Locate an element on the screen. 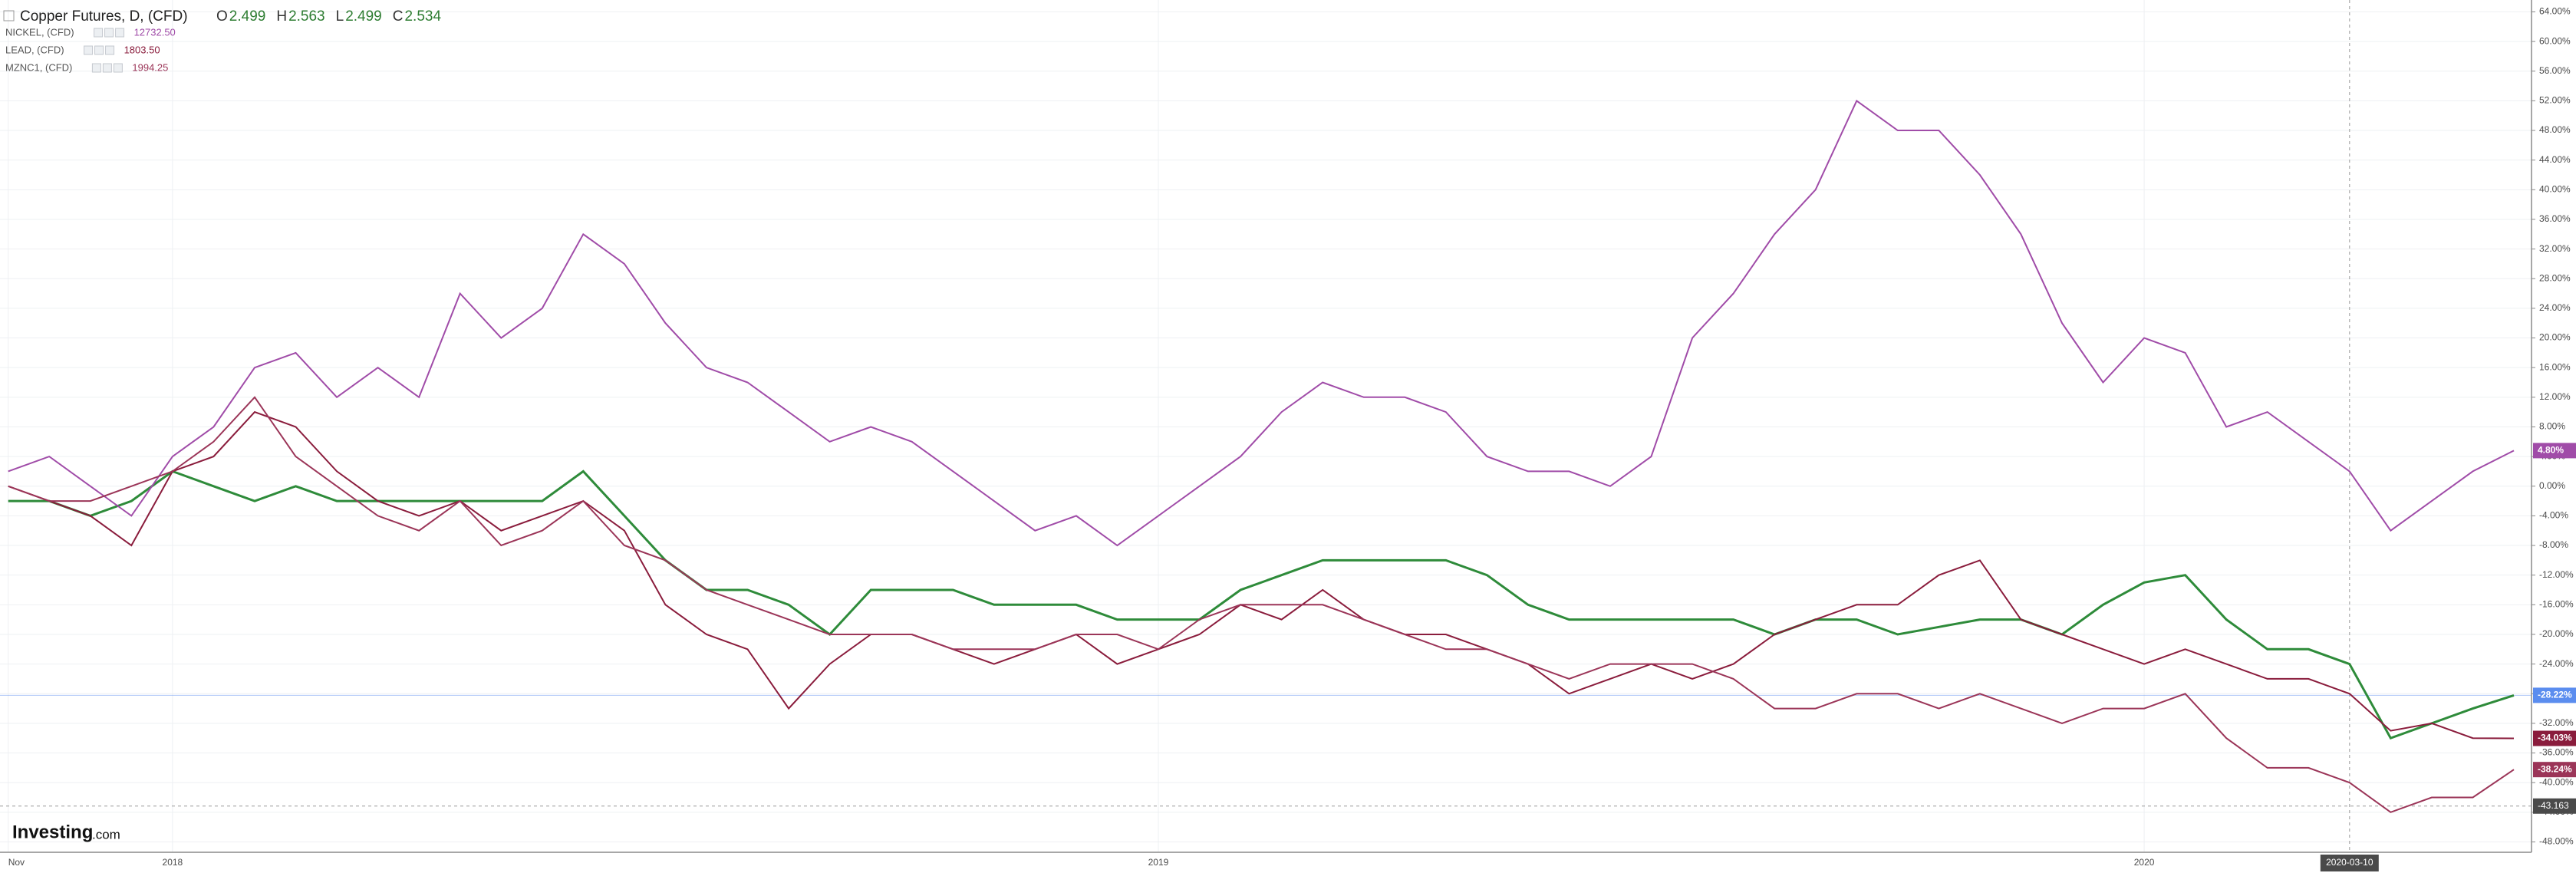 The width and height of the screenshot is (2576, 873). y-tick-label: 24.00% is located at coordinates (2555, 307).